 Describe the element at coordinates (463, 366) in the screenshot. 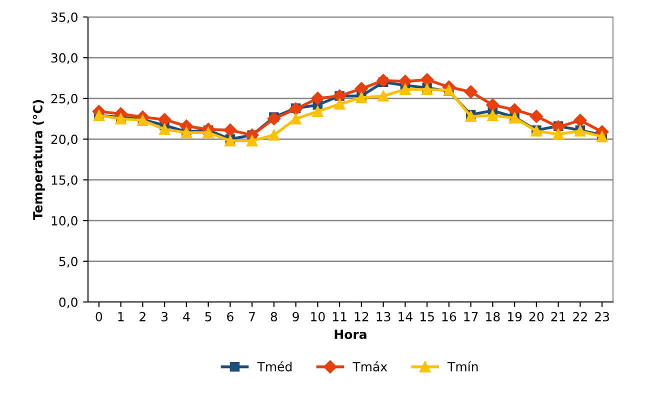

I see `legend-label: Tmín` at that location.